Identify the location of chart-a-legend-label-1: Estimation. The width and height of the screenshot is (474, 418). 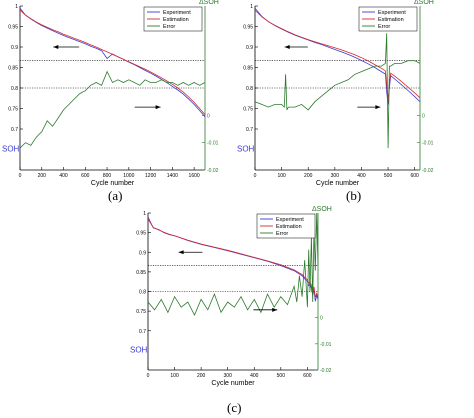
(176, 20).